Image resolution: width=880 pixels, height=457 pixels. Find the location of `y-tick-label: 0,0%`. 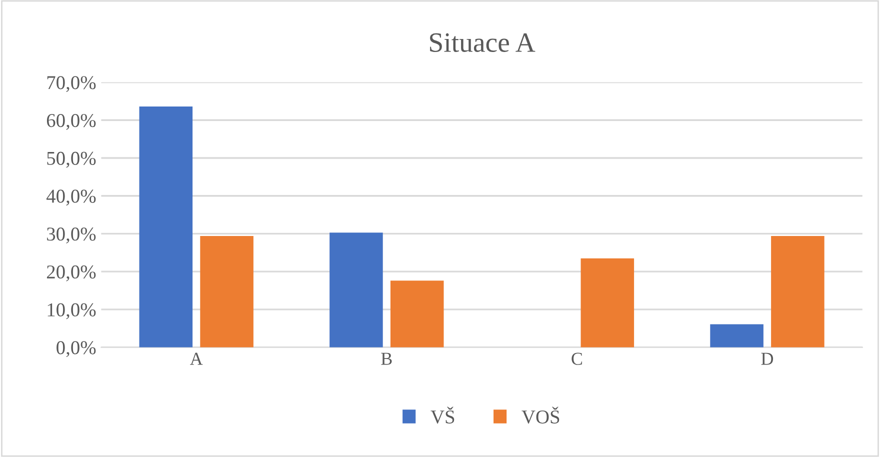

y-tick-label: 0,0% is located at coordinates (76, 349).